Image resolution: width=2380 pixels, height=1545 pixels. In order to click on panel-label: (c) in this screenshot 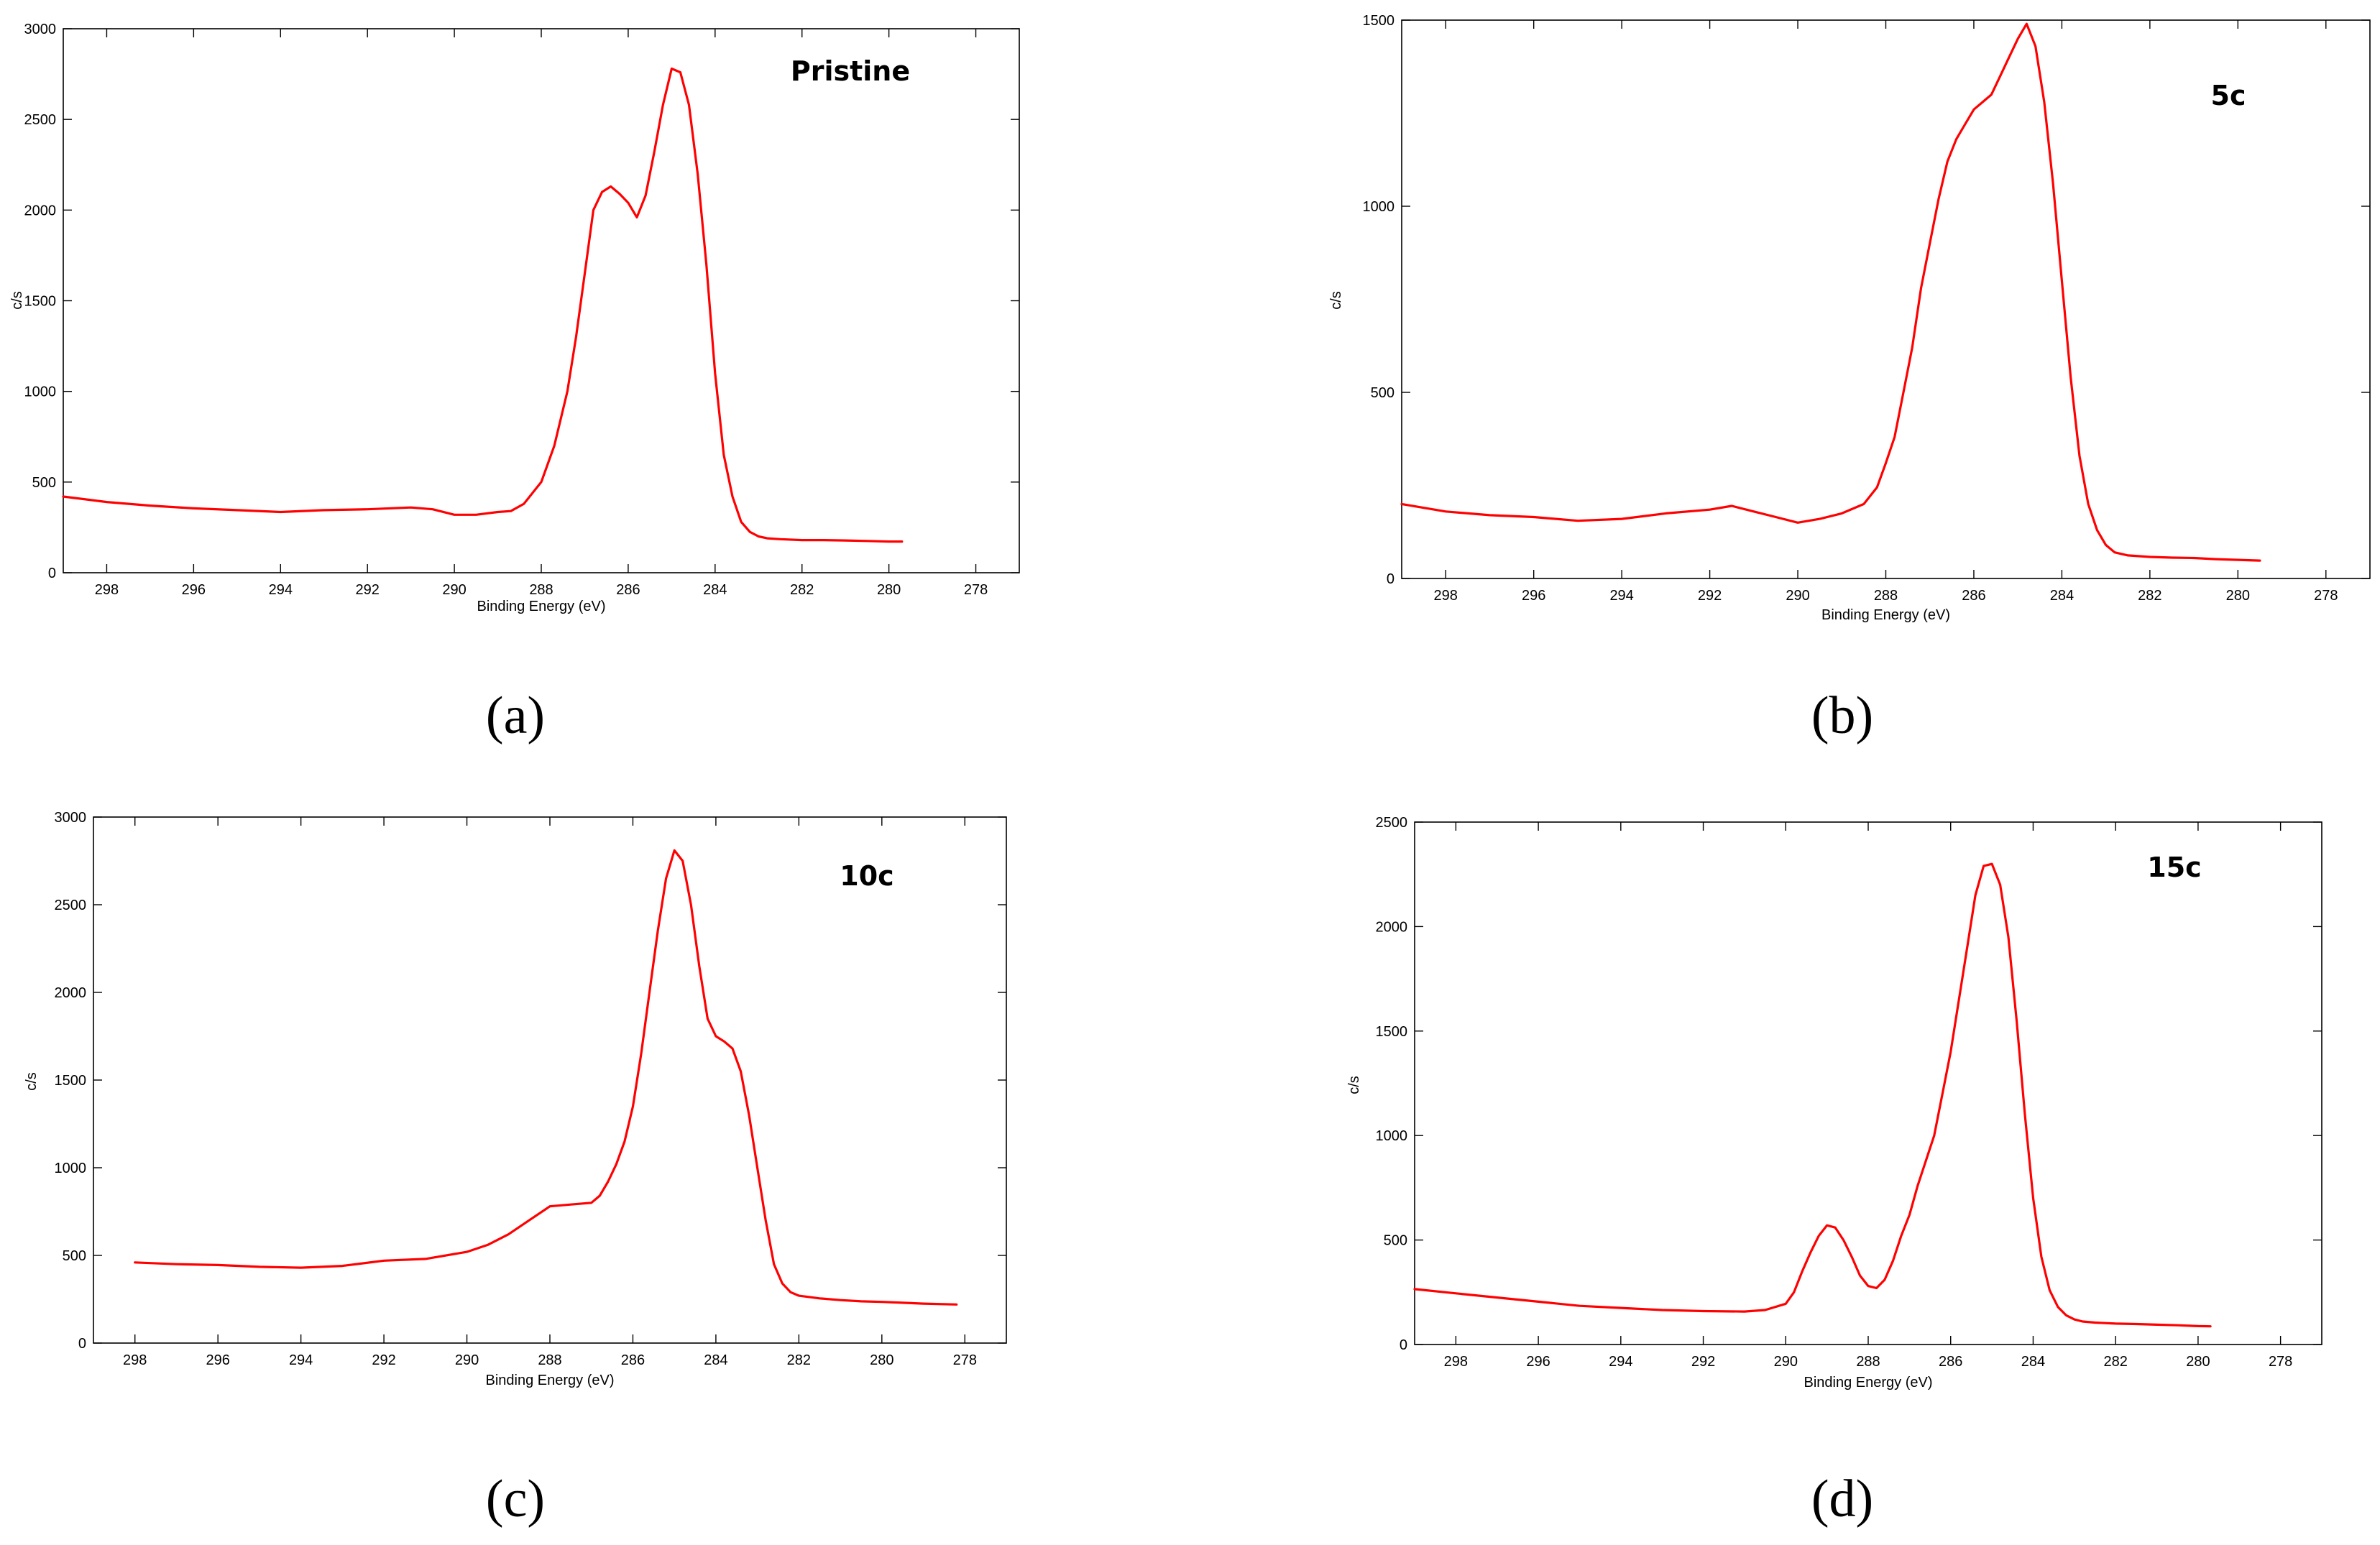, I will do `click(515, 1499)`.